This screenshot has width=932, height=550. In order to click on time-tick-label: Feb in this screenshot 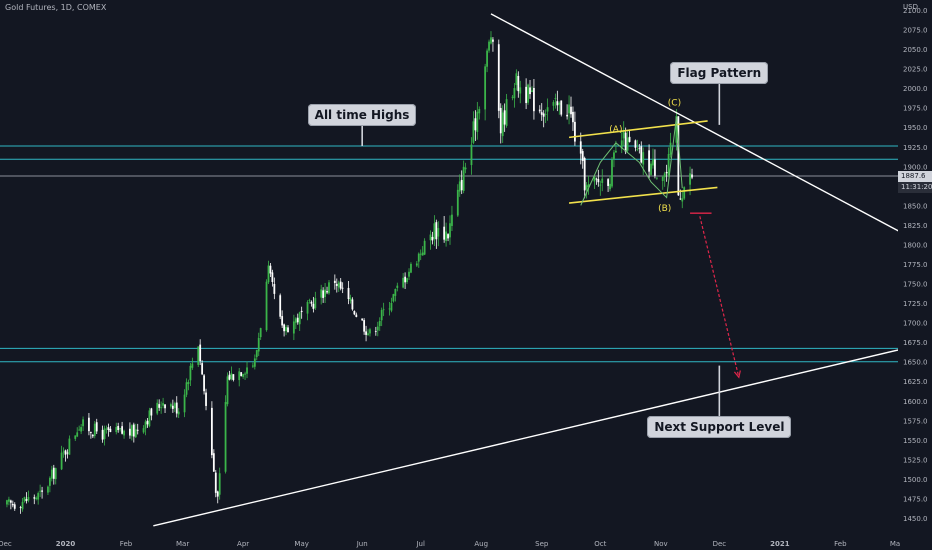, I will do `click(840, 544)`.